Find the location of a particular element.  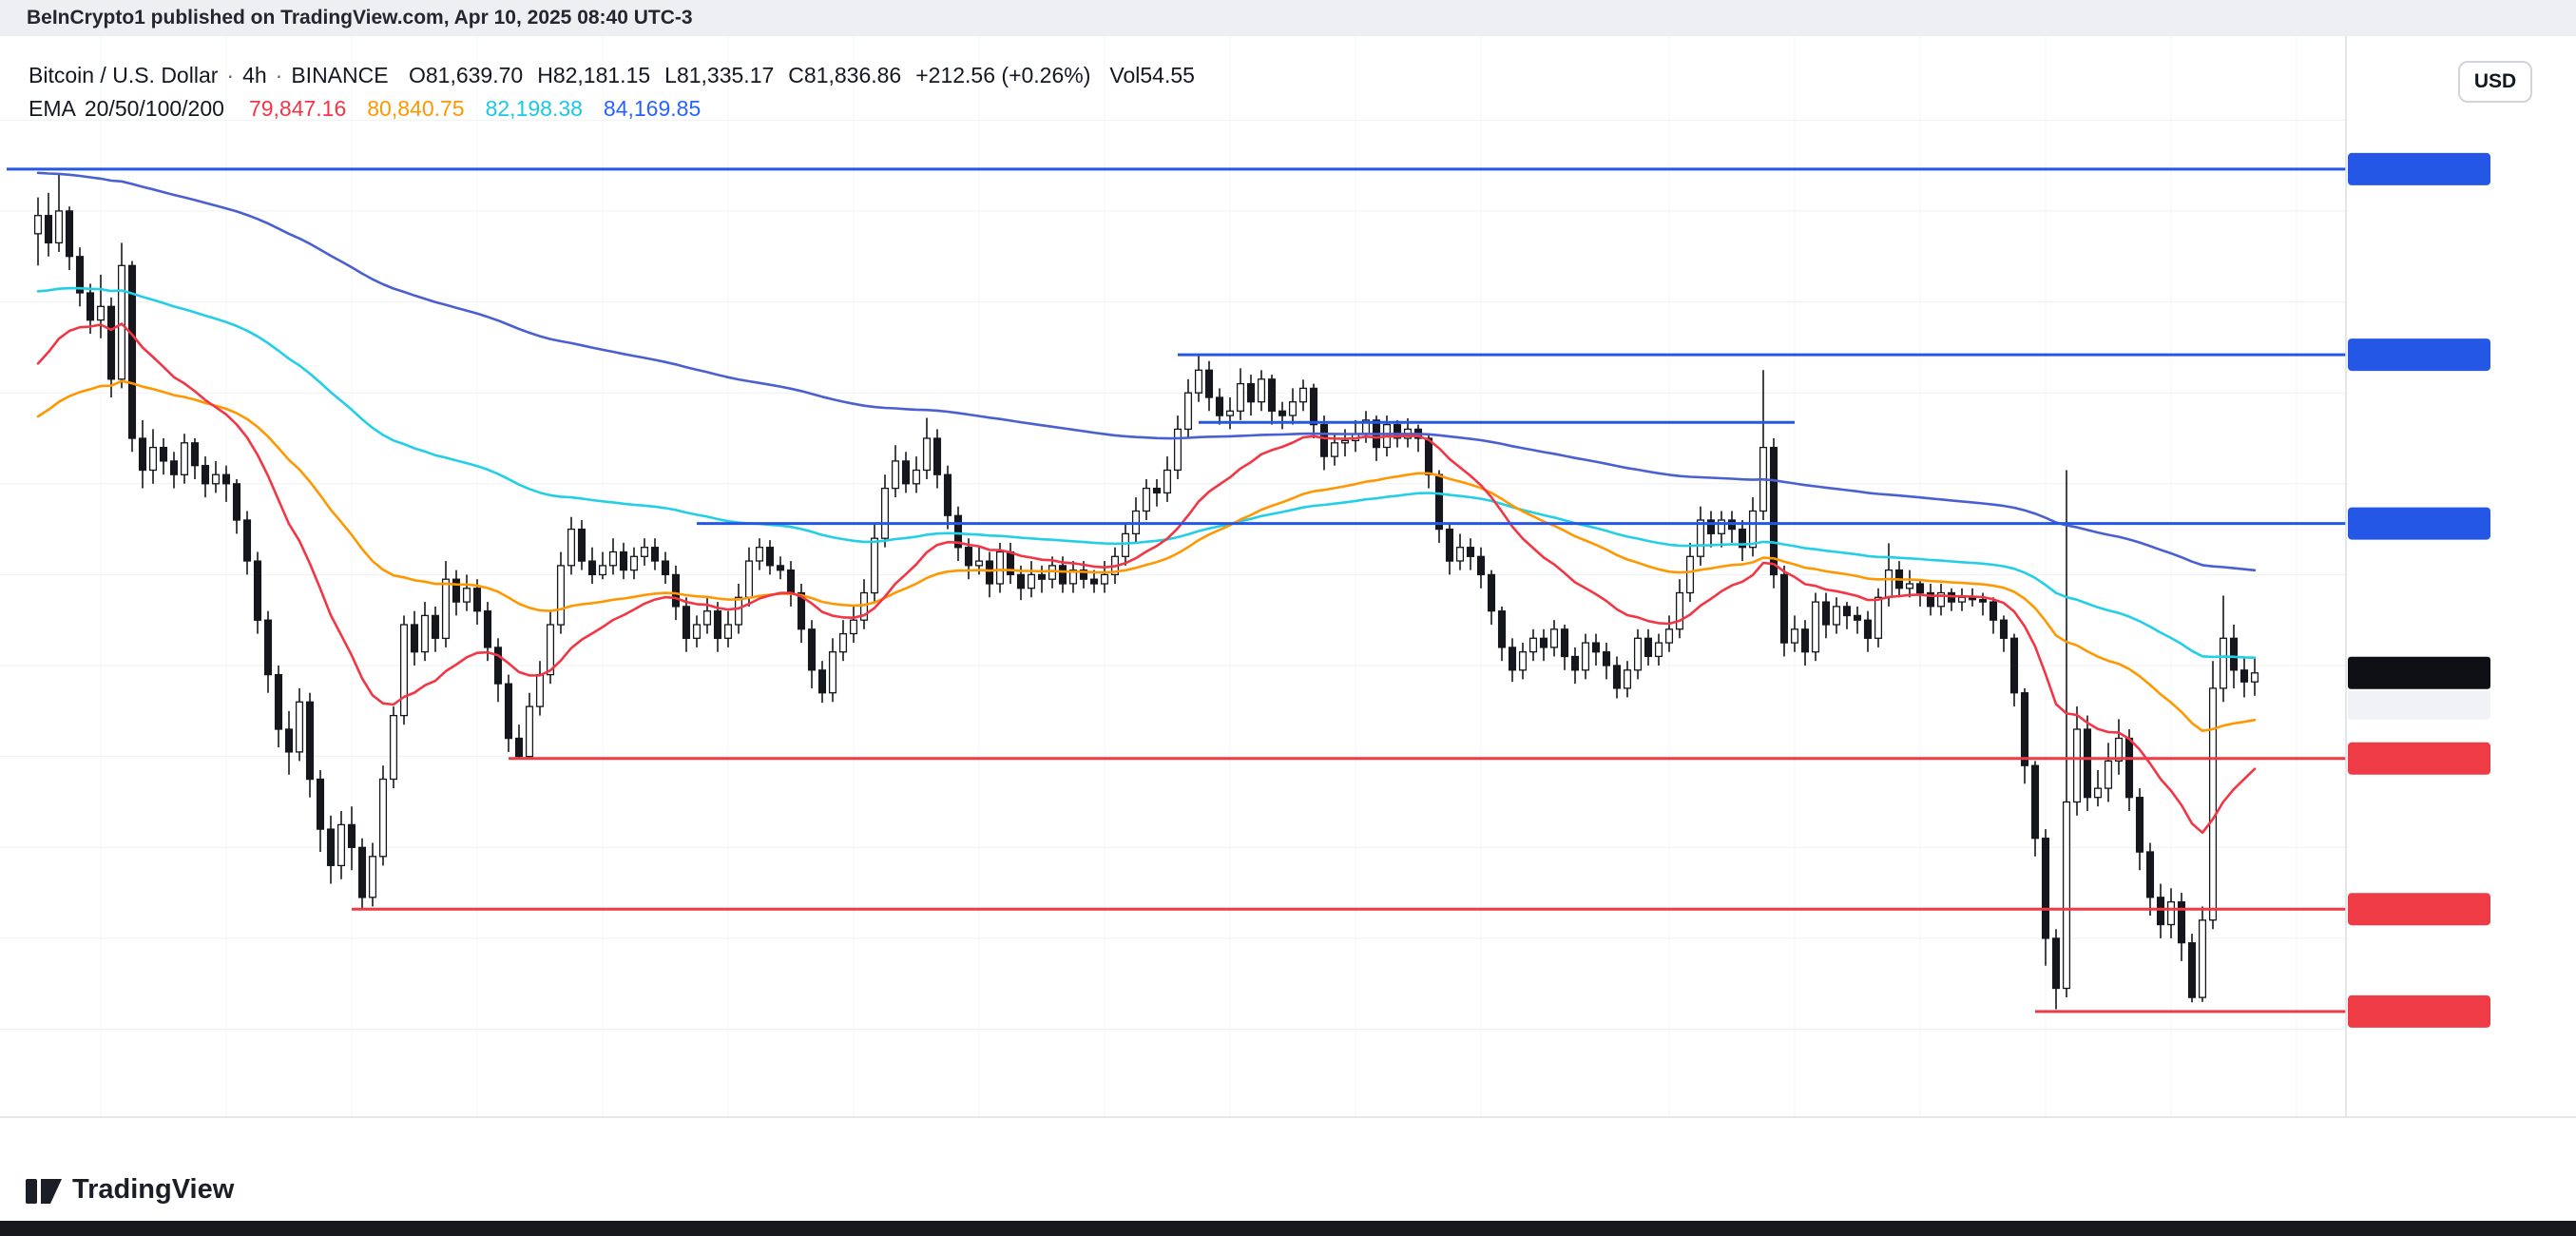

currency-toggle-button: USD is located at coordinates (2495, 82).